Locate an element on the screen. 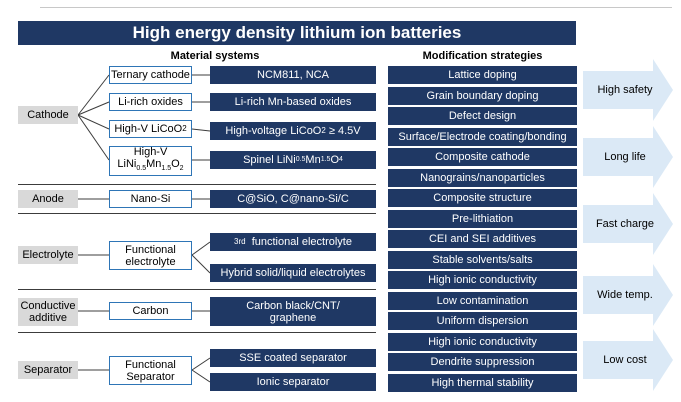 This screenshot has height=402, width=681. sub-label: High-V LiCoO is located at coordinates (148, 129).